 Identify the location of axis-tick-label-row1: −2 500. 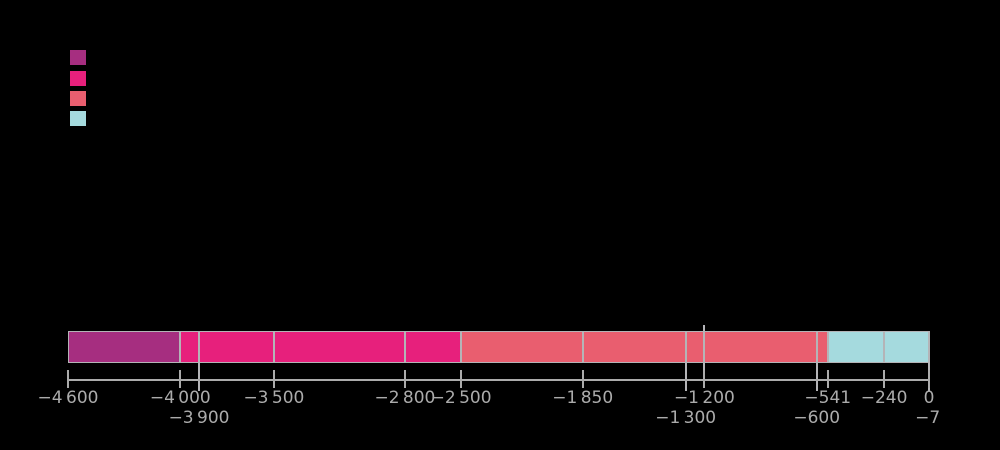
(461, 398).